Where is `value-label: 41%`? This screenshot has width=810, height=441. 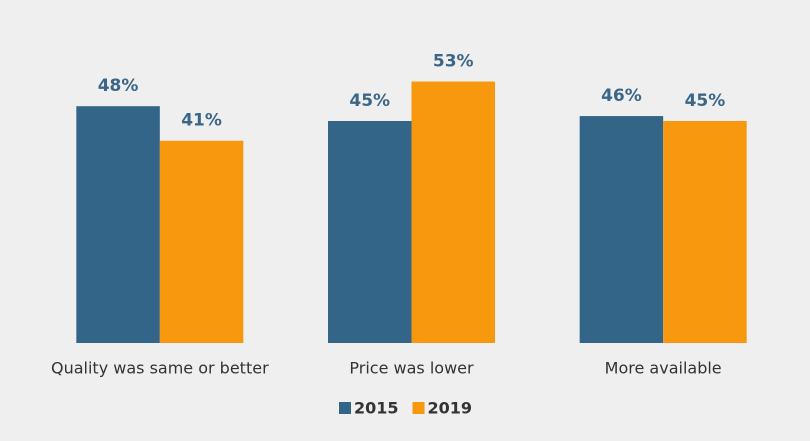 value-label: 41% is located at coordinates (201, 121).